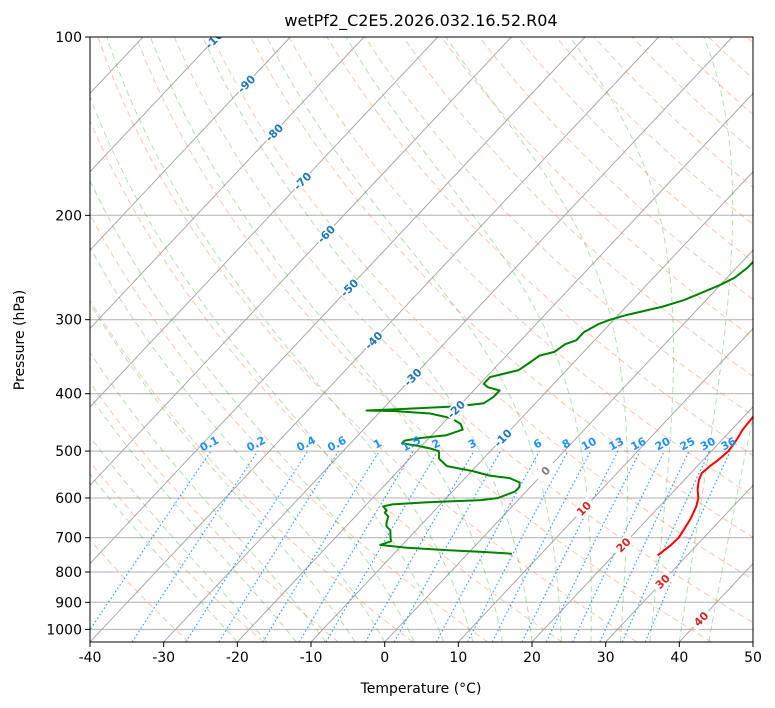  Describe the element at coordinates (708, 444) in the screenshot. I see `mixing-ratio-label: 30` at that location.